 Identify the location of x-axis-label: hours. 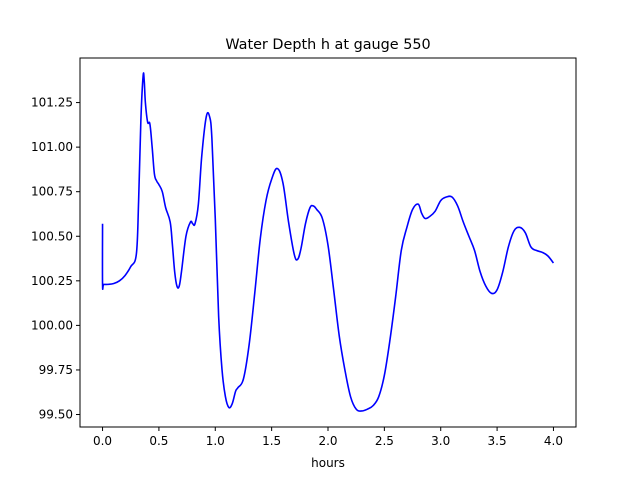
(328, 463).